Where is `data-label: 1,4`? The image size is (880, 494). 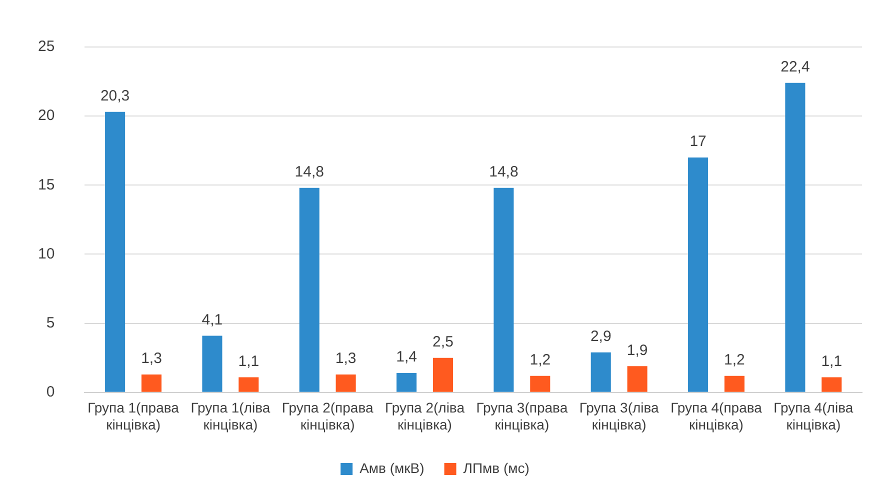 data-label: 1,4 is located at coordinates (406, 357).